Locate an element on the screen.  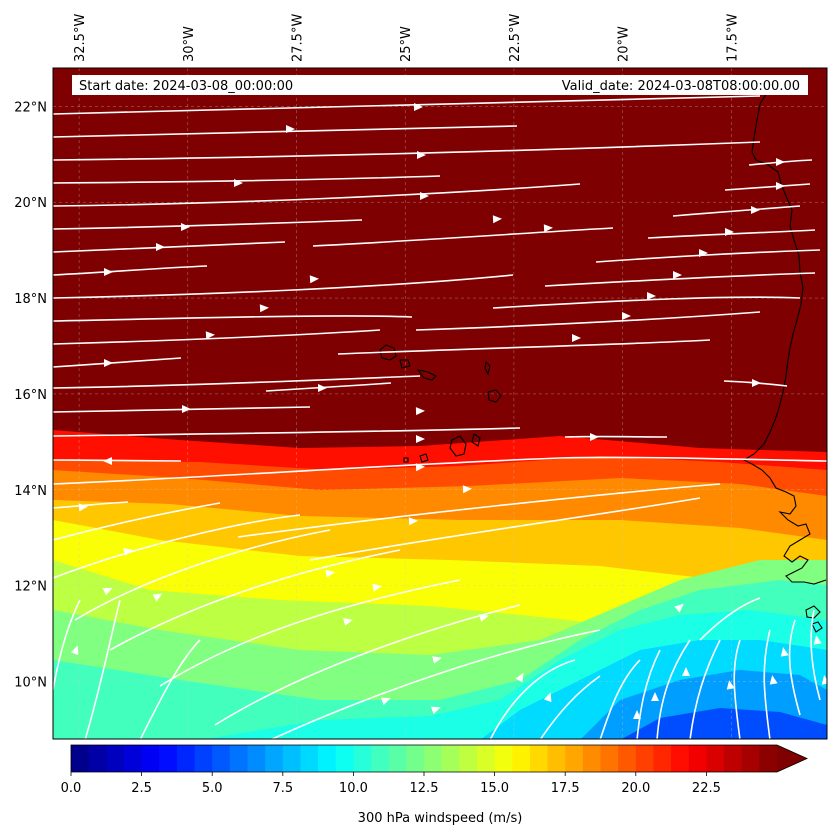
valid-date-label: Valid_date: 2024-03-08T08:00:00.00 is located at coordinates (681, 86).